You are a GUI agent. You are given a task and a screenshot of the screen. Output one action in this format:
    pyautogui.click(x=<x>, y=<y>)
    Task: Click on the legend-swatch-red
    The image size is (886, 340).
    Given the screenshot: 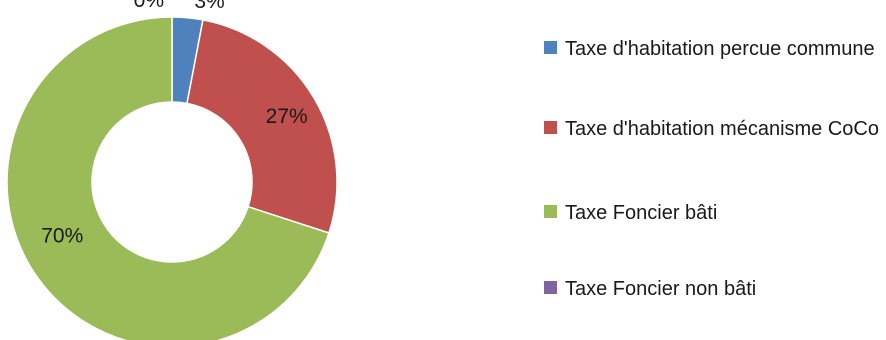 What is the action you would take?
    pyautogui.click(x=550, y=127)
    